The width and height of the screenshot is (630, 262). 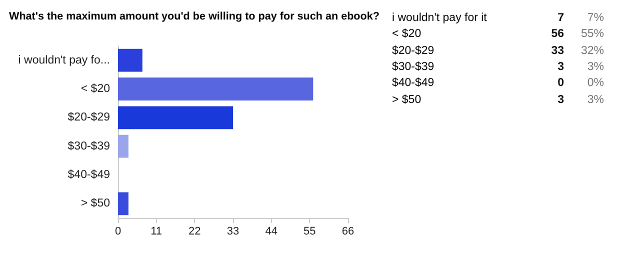 I want to click on y-tick-label: < $20, so click(x=95, y=89).